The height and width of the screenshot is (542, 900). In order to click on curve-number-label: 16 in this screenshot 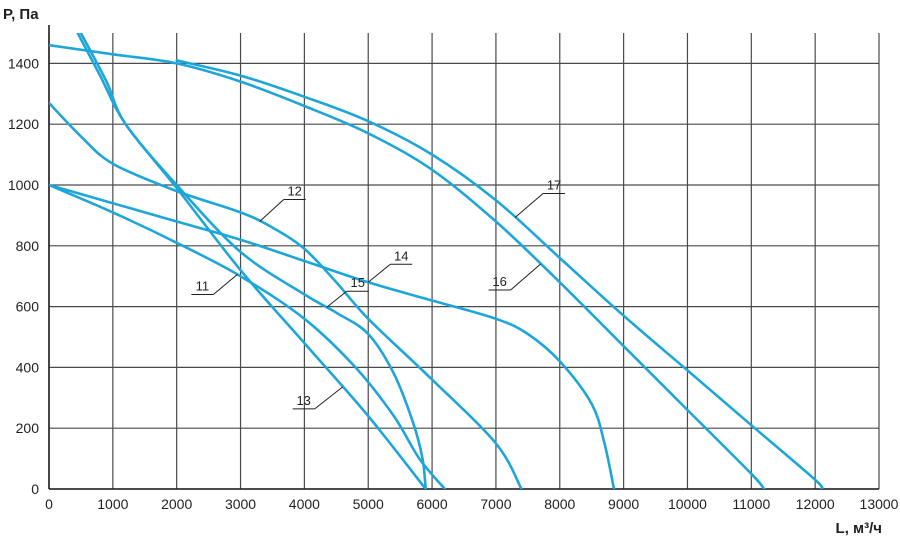, I will do `click(499, 281)`.